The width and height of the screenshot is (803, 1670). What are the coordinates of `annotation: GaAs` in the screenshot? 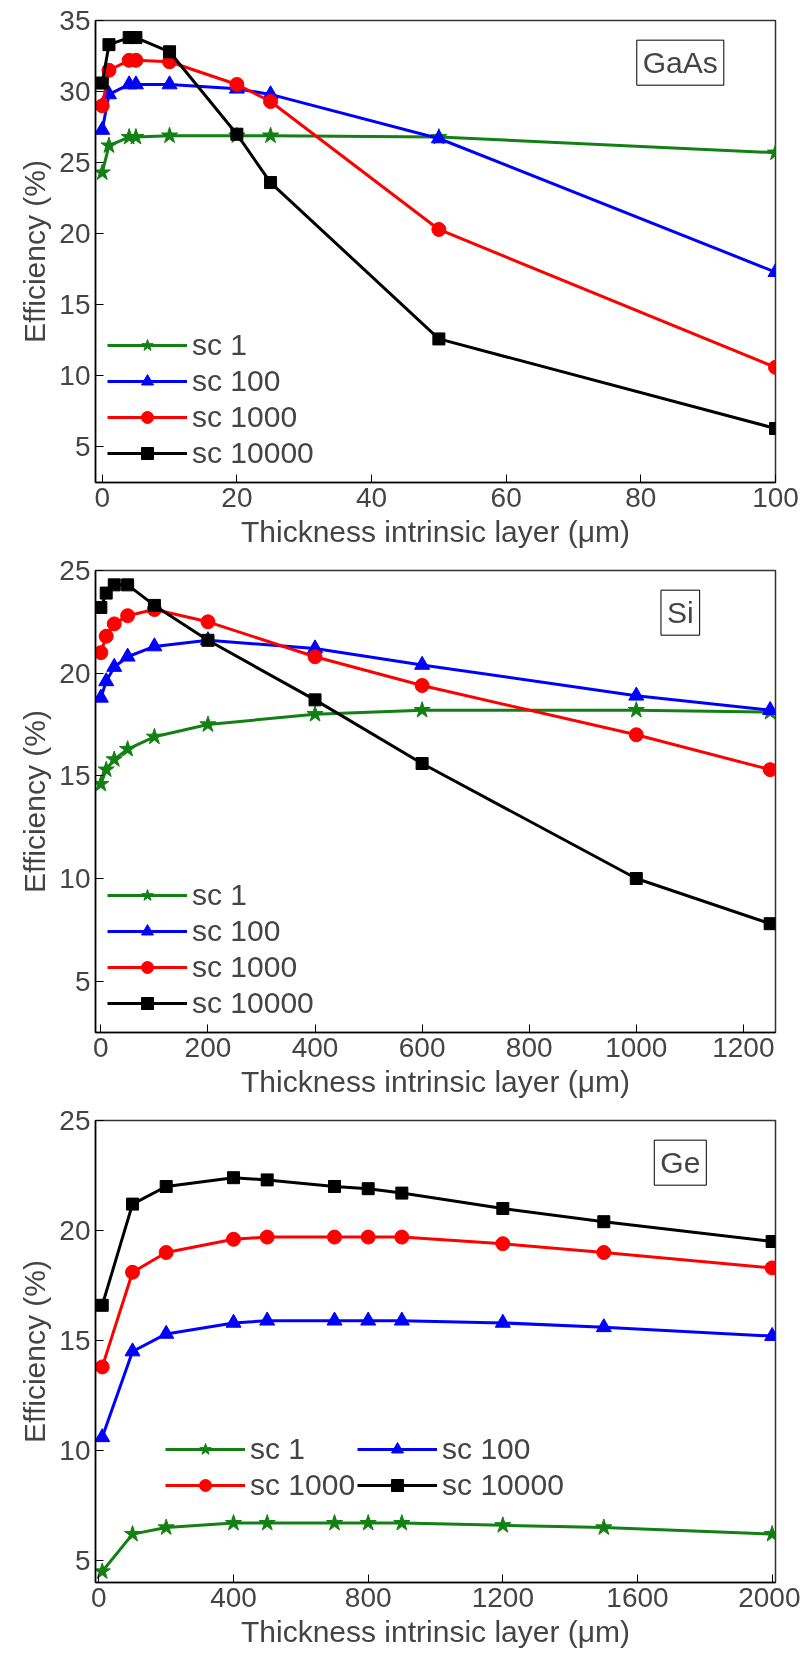 It's located at (680, 63).